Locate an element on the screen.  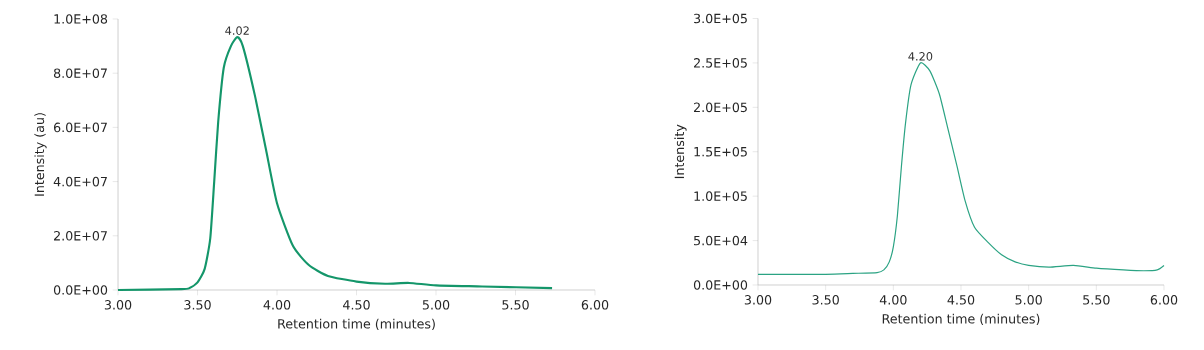
annotation: 4.20 is located at coordinates (920, 56).